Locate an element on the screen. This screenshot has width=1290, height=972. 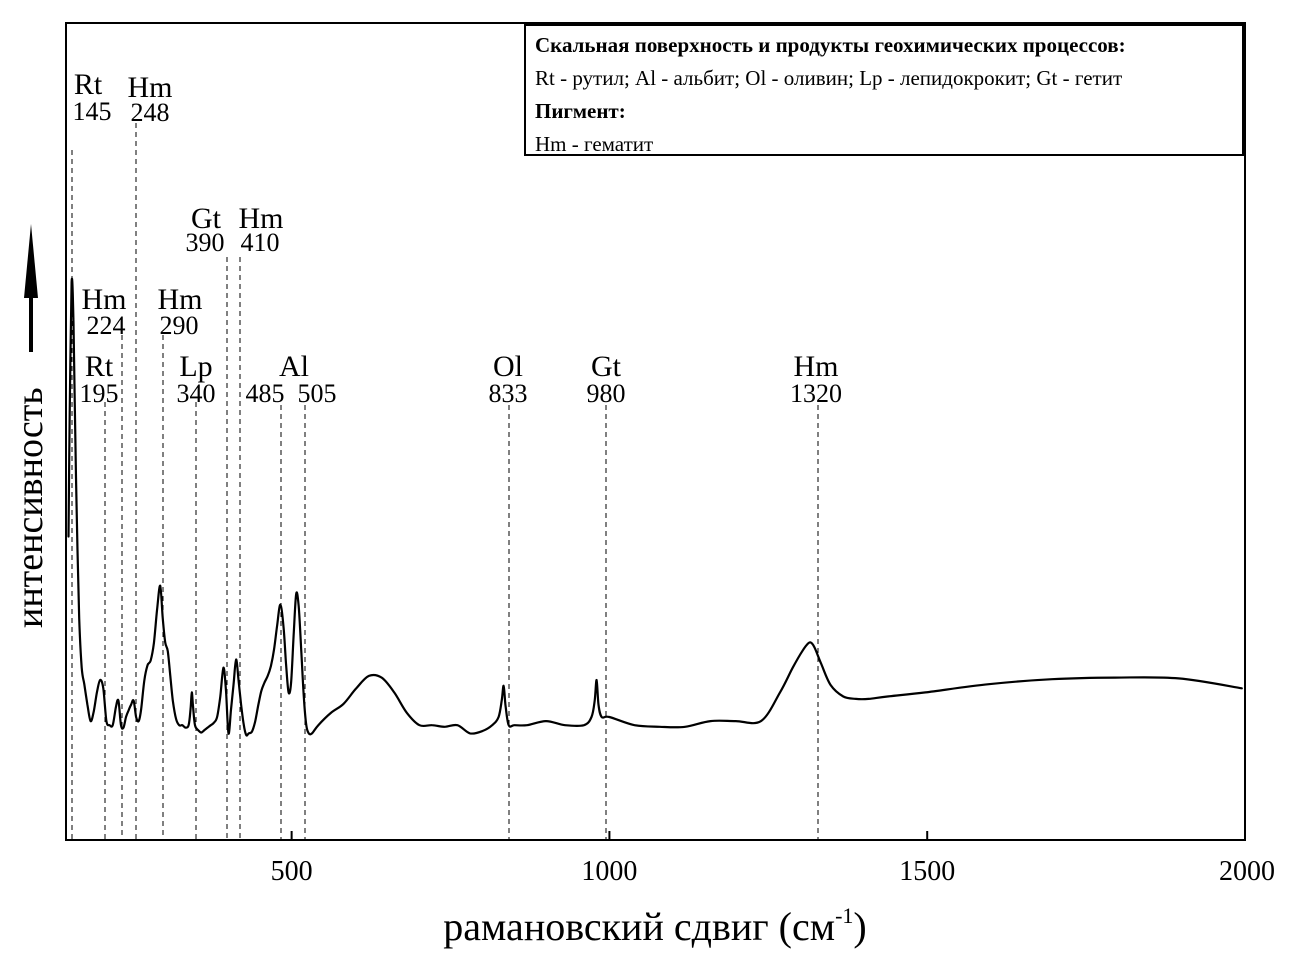
peak-wavenumber-label: 145 is located at coordinates (92, 111).